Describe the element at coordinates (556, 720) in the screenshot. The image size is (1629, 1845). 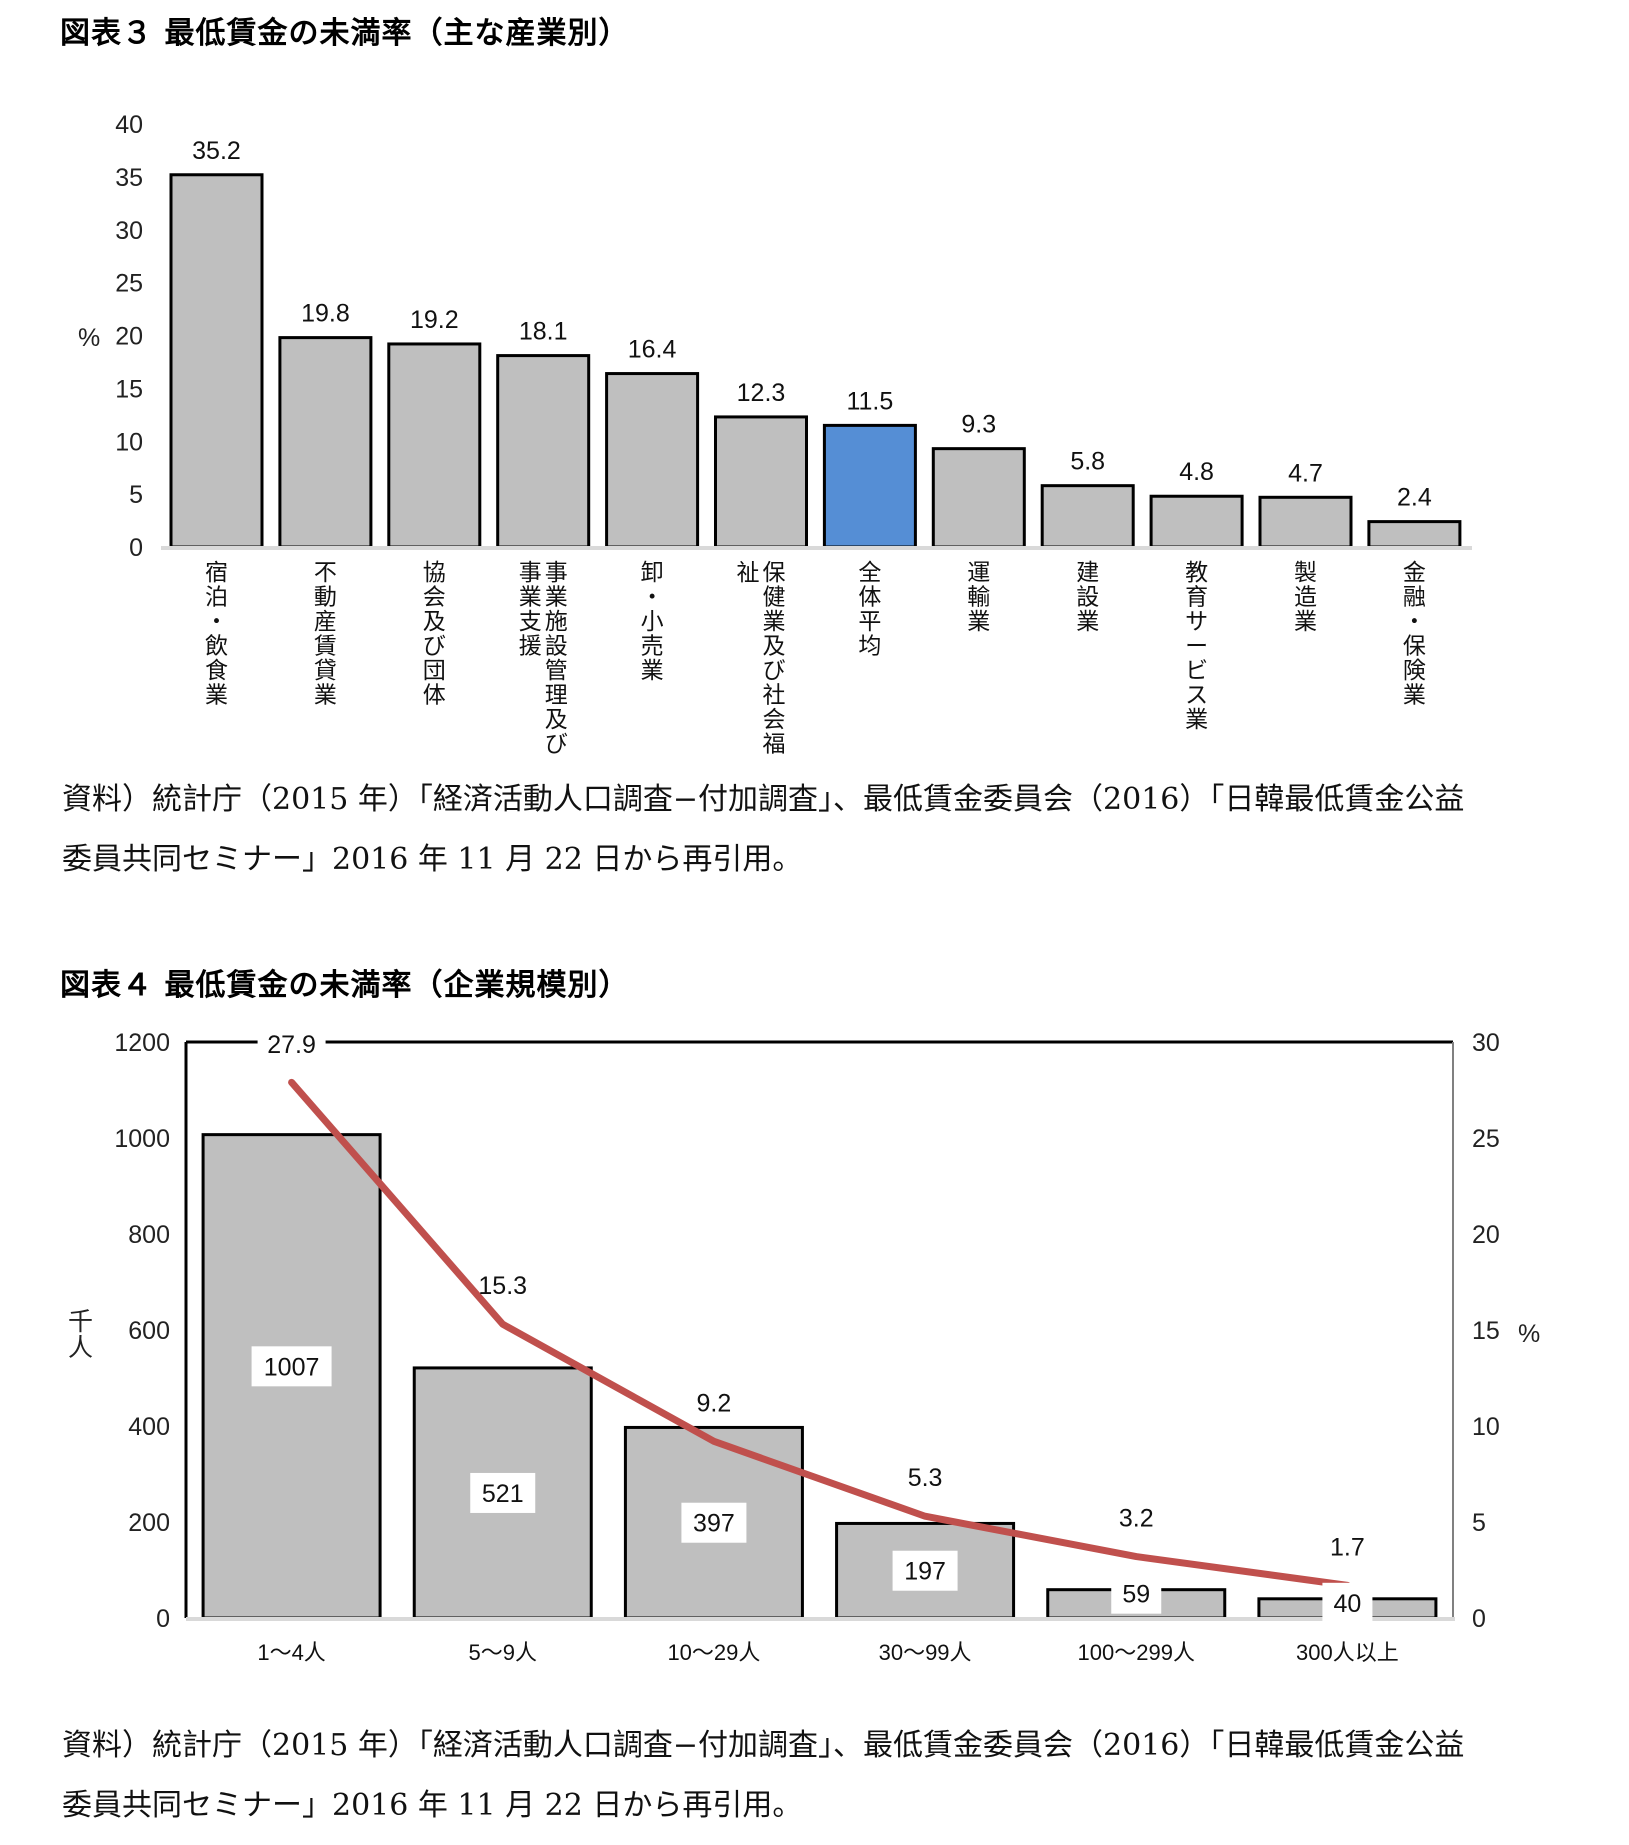
I see `svg-text: 及` at that location.